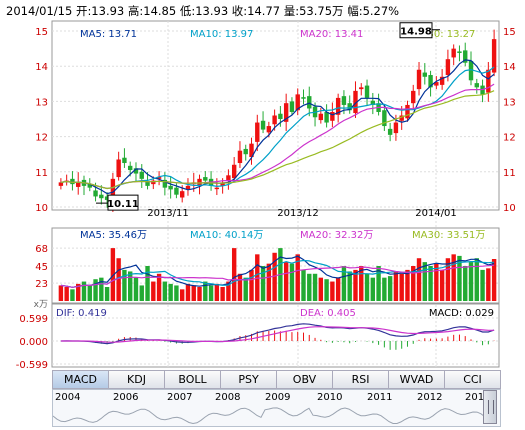 The image size is (525, 430). Describe the element at coordinates (81, 379) in the screenshot. I see `tab-macd: MACD` at that location.